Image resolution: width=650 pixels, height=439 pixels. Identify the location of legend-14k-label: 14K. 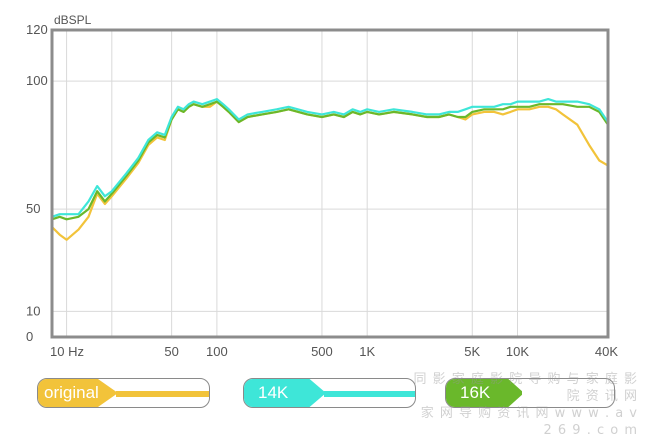
(285, 393).